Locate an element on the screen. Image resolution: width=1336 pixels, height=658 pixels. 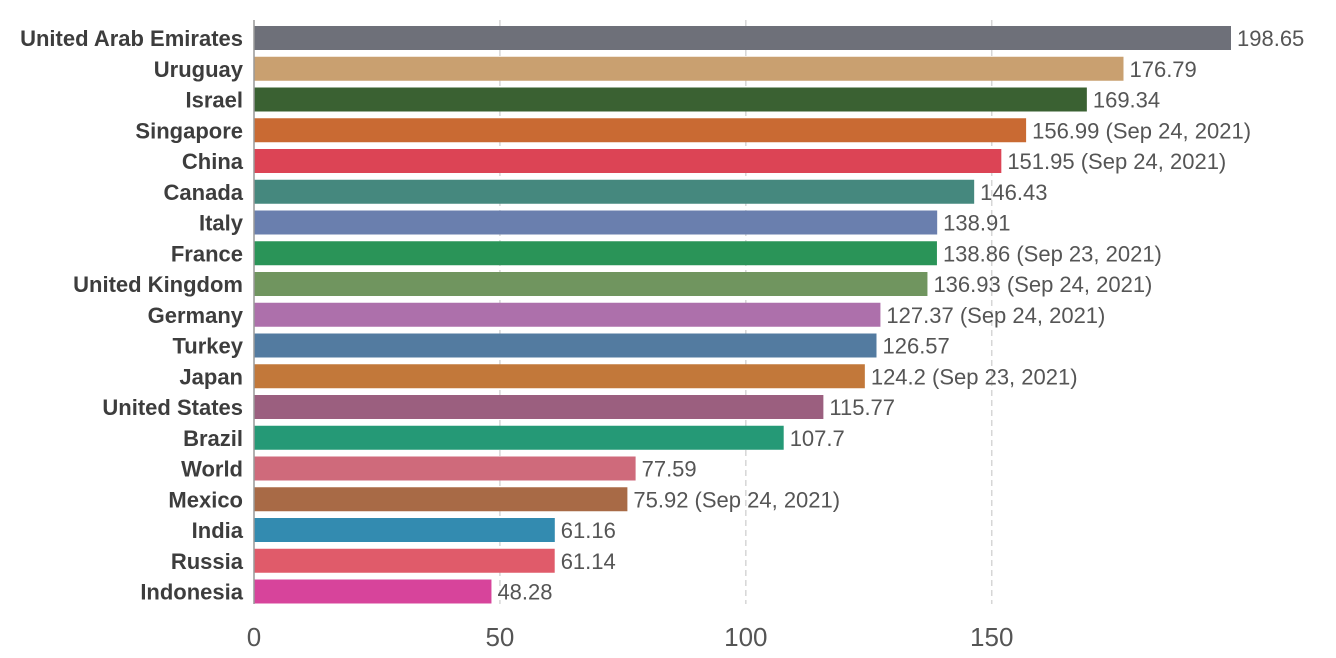
category-label: Russia is located at coordinates (207, 561).